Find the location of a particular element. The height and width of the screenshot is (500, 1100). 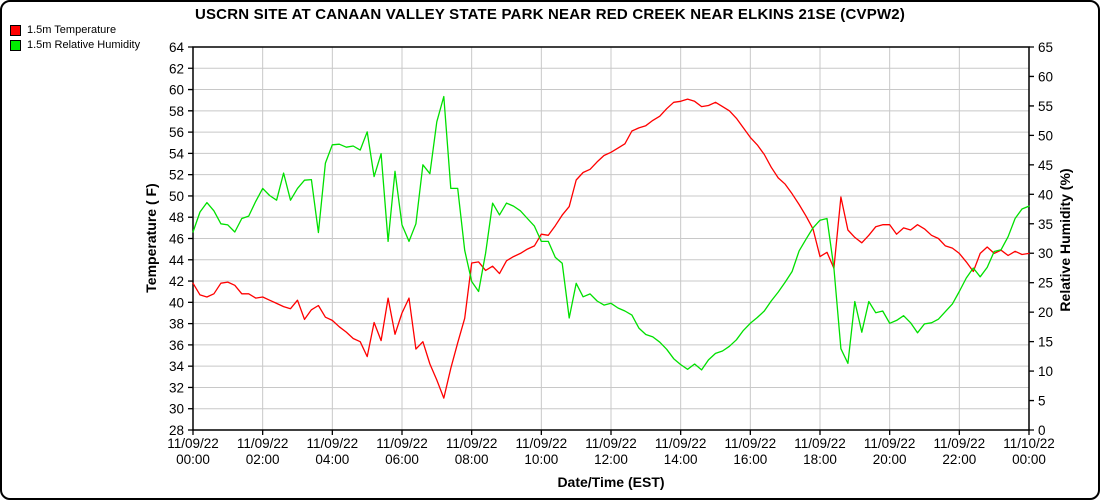

left-tick-label: 50 is located at coordinates (176, 196).